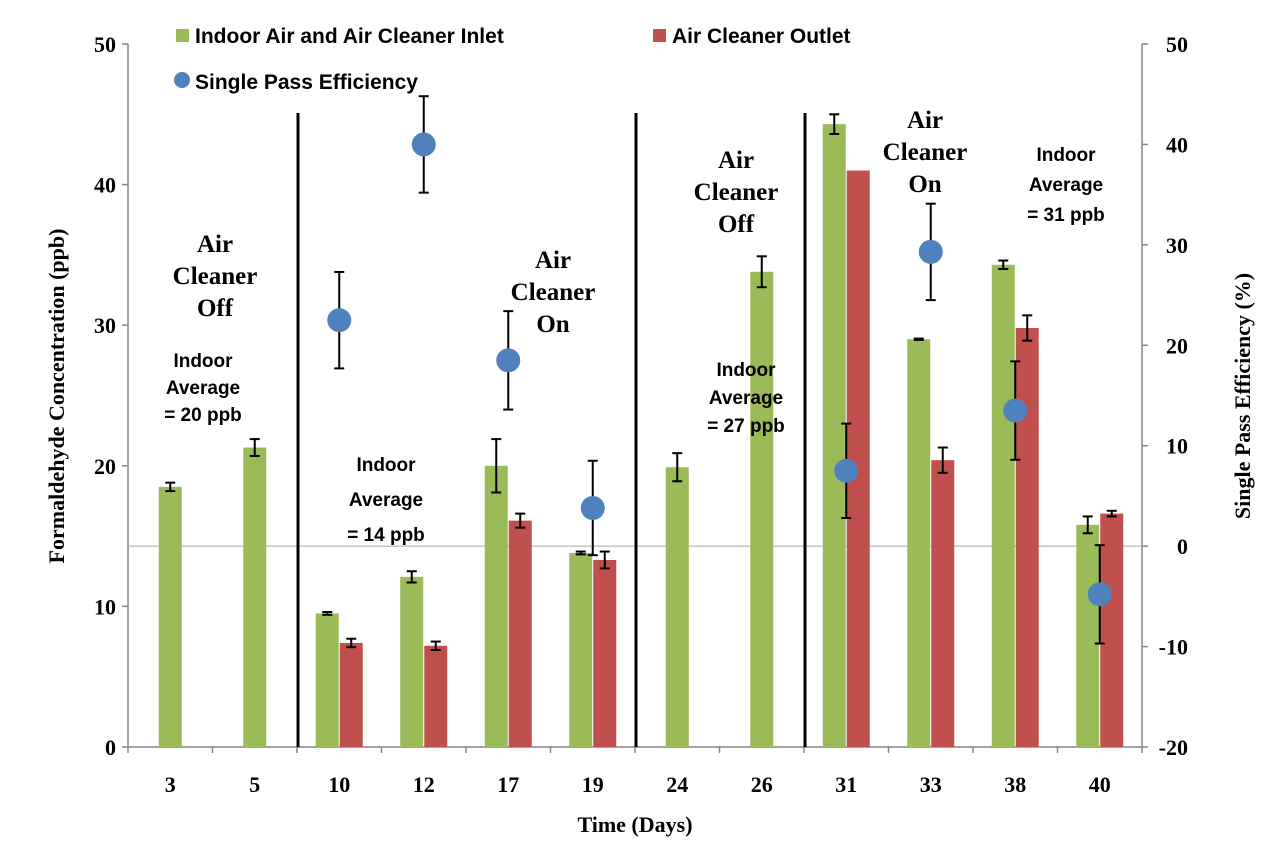  What do you see at coordinates (593, 784) in the screenshot?
I see `x-tick-label: 19` at bounding box center [593, 784].